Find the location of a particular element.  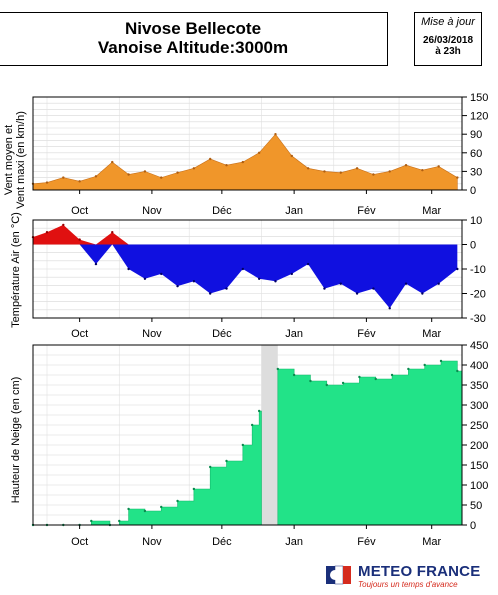

update-label: Mise à jour is located at coordinates (448, 22).